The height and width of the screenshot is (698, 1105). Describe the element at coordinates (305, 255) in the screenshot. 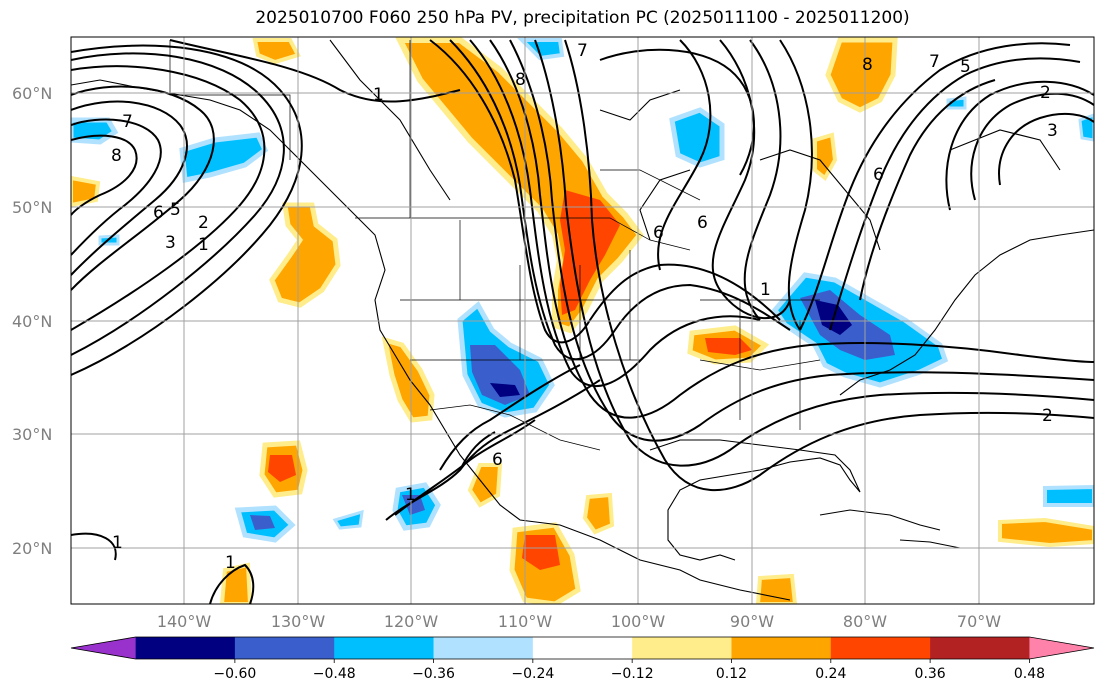

I see `precip-positive-pacific-nw` at that location.